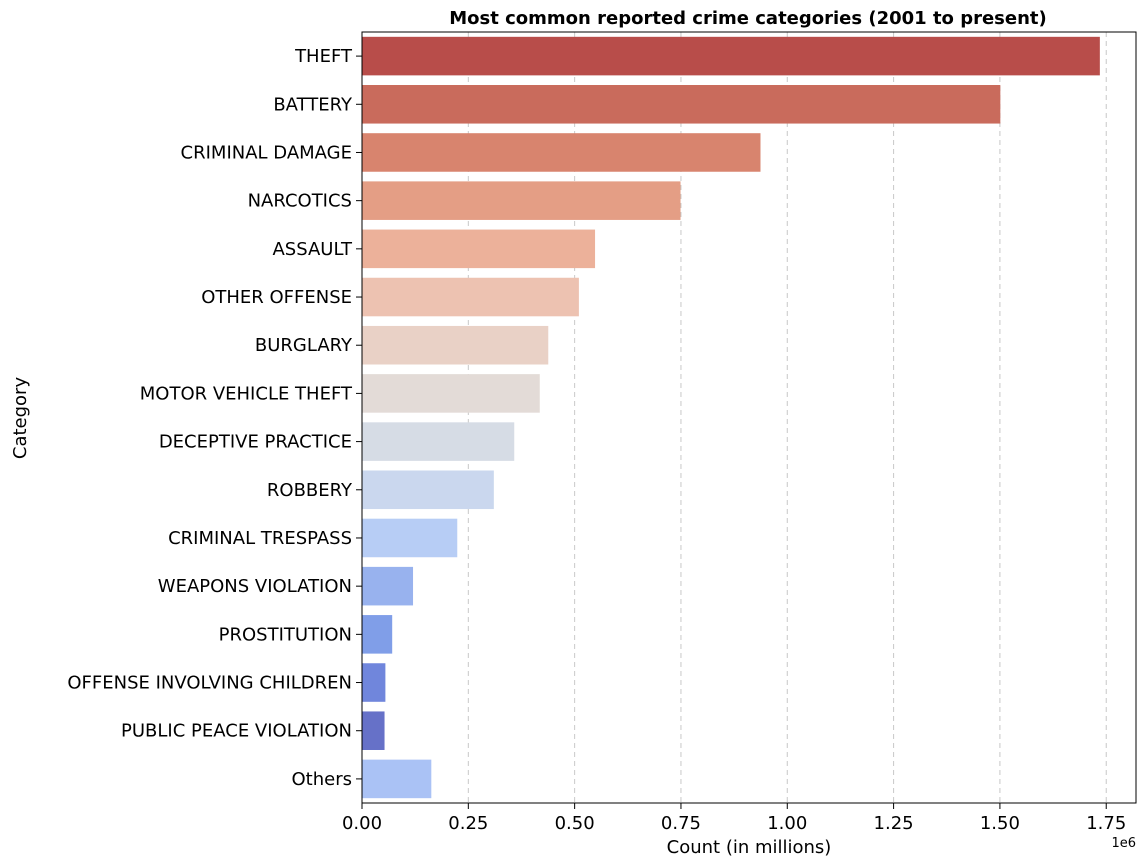 The image size is (1145, 866). I want to click on bar-burglary, so click(455, 345).